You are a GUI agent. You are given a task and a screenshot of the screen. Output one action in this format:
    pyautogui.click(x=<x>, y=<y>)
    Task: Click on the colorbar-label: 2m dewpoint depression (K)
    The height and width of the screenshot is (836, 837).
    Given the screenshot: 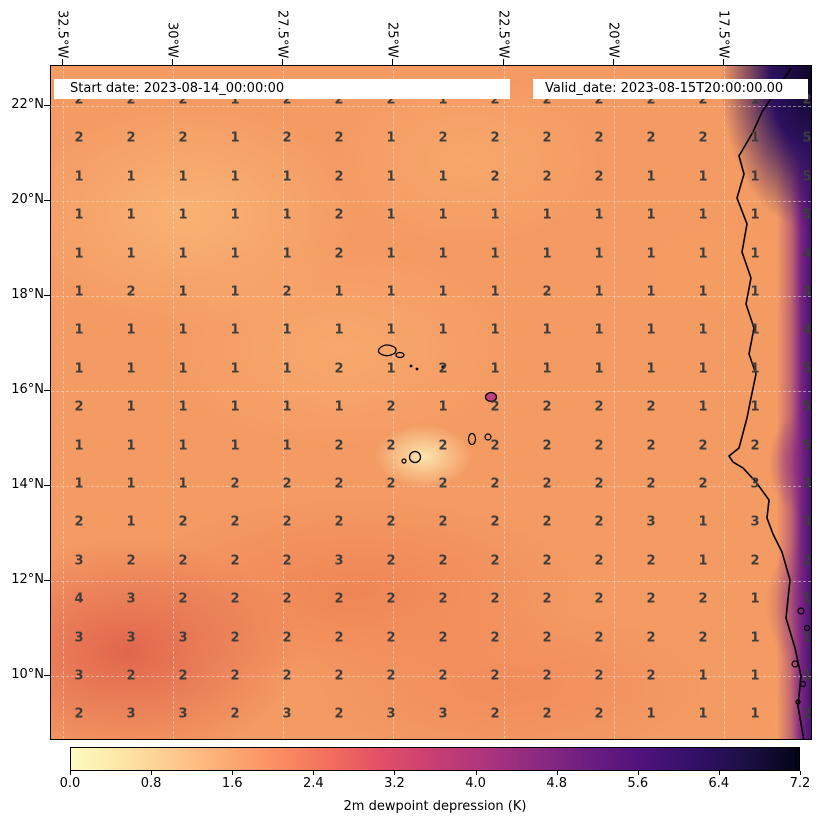 What is the action you would take?
    pyautogui.click(x=435, y=806)
    